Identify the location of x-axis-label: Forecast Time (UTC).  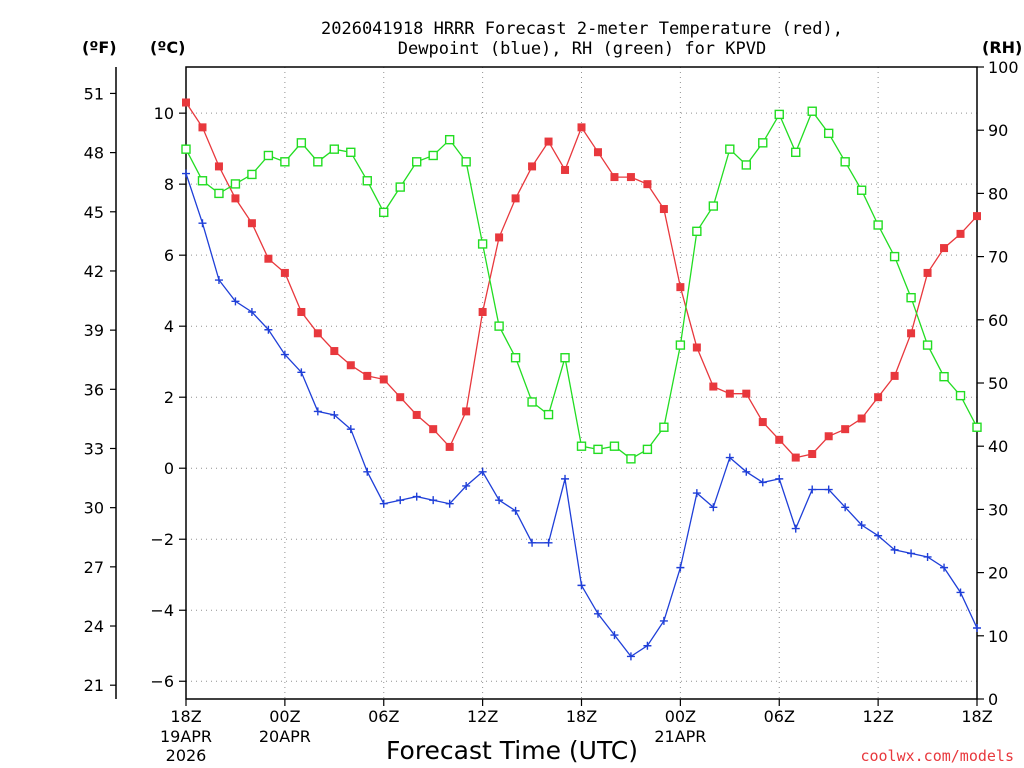
(512, 750).